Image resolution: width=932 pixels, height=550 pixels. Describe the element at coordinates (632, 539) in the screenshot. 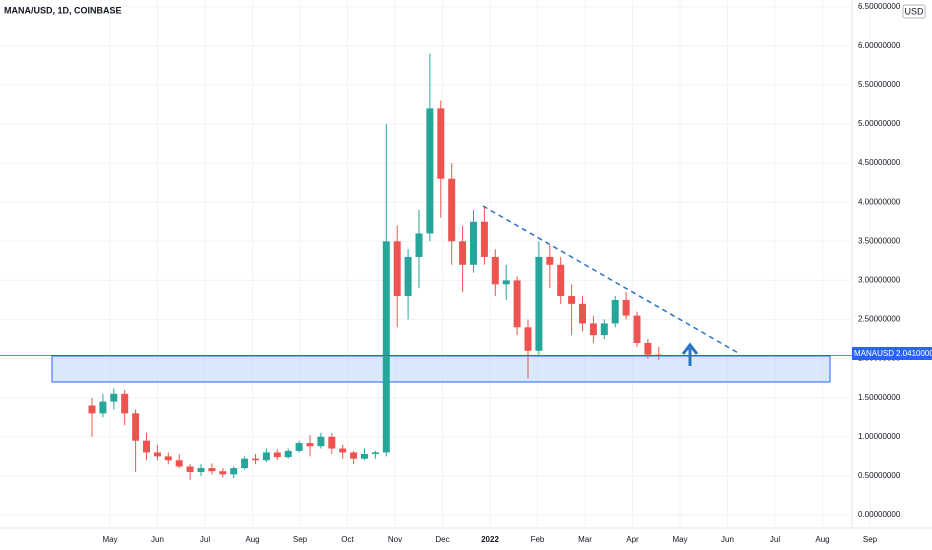

I see `x-tick-label: Apr` at that location.